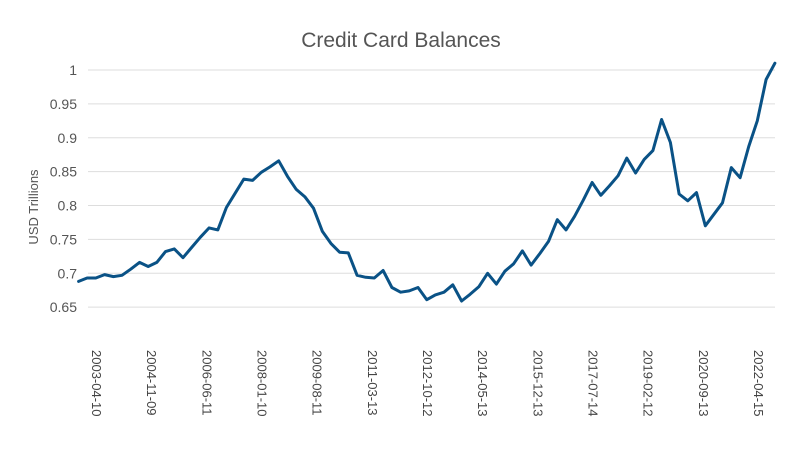 Image resolution: width=800 pixels, height=450 pixels. I want to click on chart-title: Credit Card Balances, so click(401, 40).